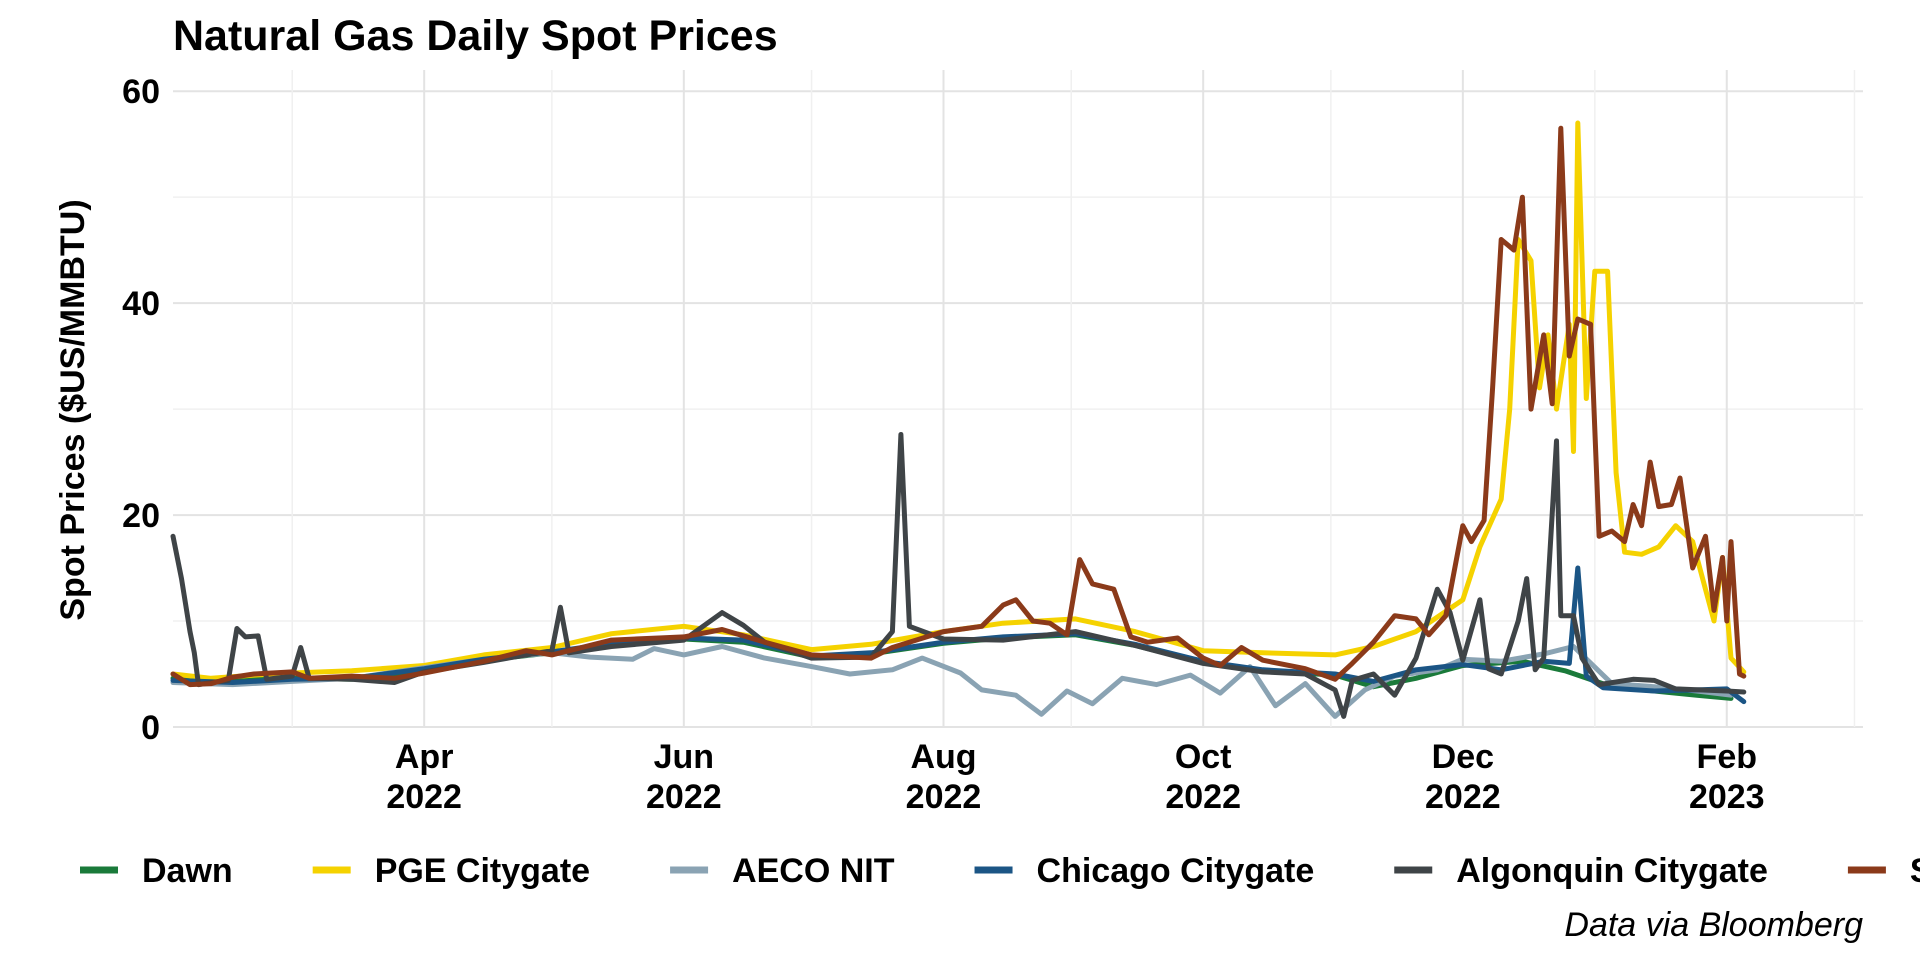 This screenshot has width=1920, height=960. I want to click on x-tick-label-year: 2023, so click(1727, 797).